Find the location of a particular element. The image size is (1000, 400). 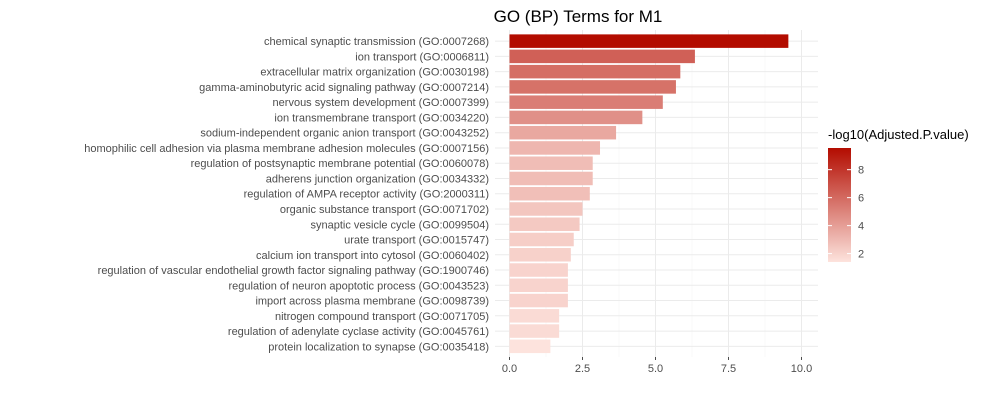

category-label: organic substance transport (GO:0071702) is located at coordinates (384, 210).